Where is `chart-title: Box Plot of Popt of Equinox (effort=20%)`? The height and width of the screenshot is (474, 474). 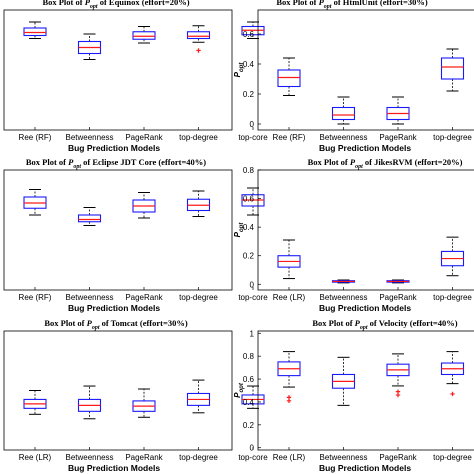
chart-title: Box Plot of Popt of Equinox (effort=20%) is located at coordinates (115, 5).